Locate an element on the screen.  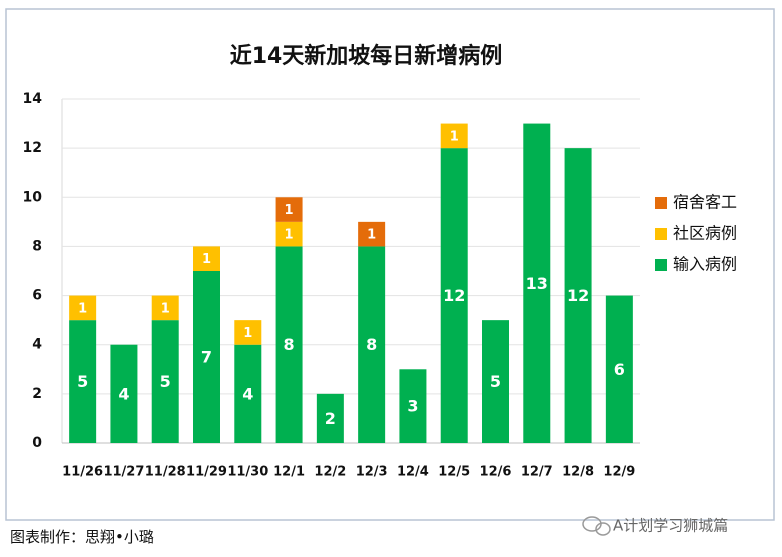
y-tick-label: 0 is located at coordinates (37, 443).